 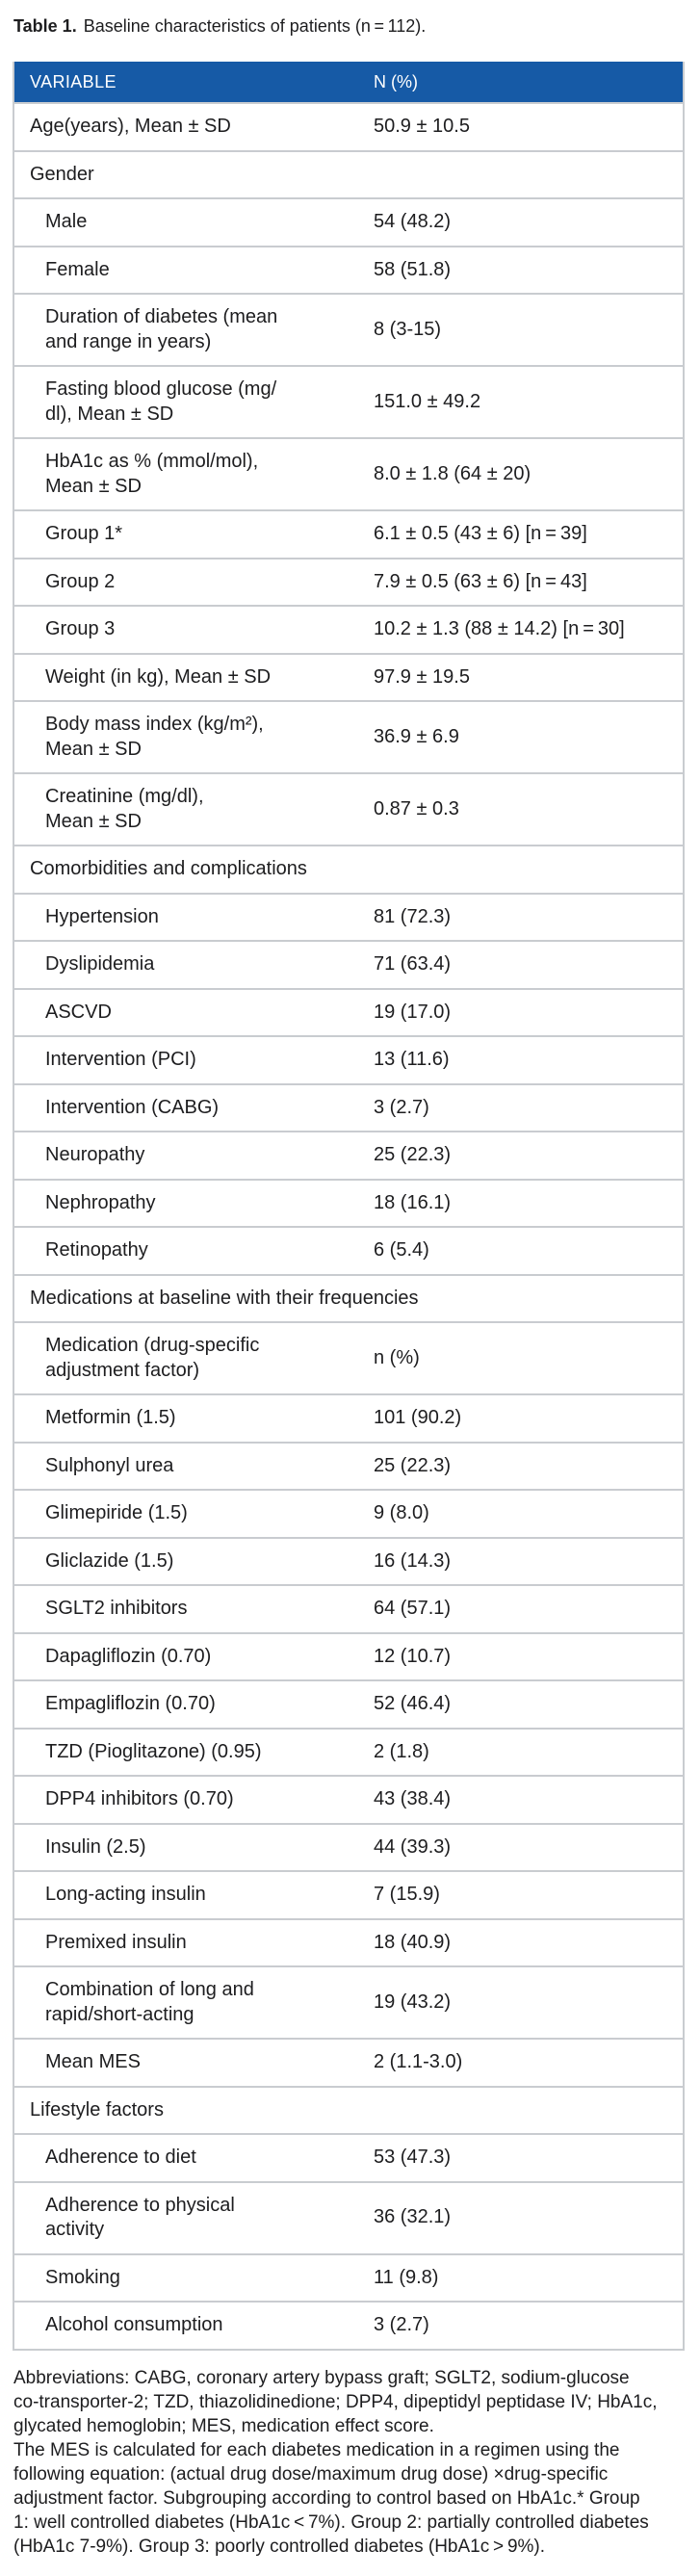 I want to click on row-value: 19 (17.0), so click(x=413, y=1012).